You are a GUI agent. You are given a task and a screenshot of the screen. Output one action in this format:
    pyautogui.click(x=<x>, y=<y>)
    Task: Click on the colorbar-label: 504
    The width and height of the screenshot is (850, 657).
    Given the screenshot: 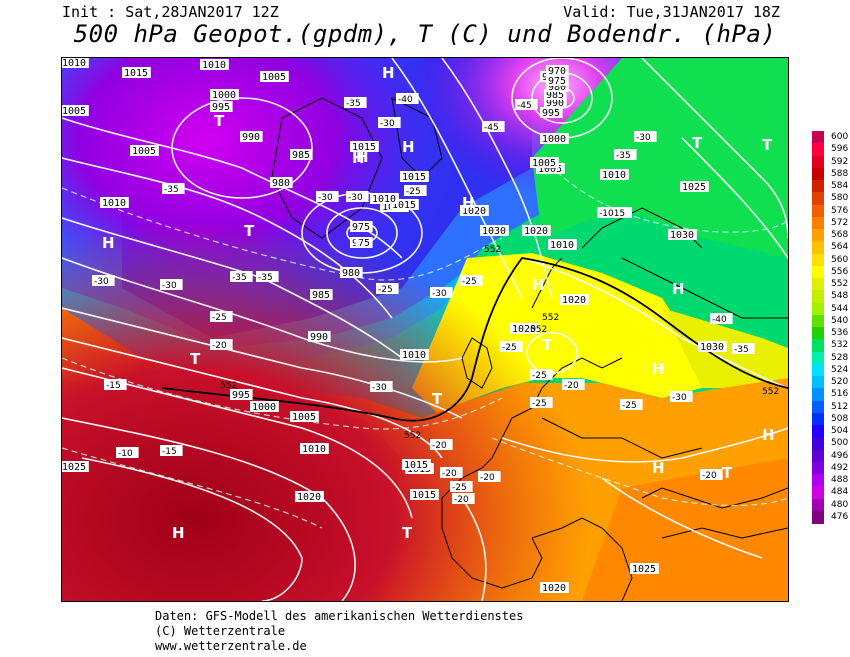 What is the action you would take?
    pyautogui.click(x=840, y=431)
    